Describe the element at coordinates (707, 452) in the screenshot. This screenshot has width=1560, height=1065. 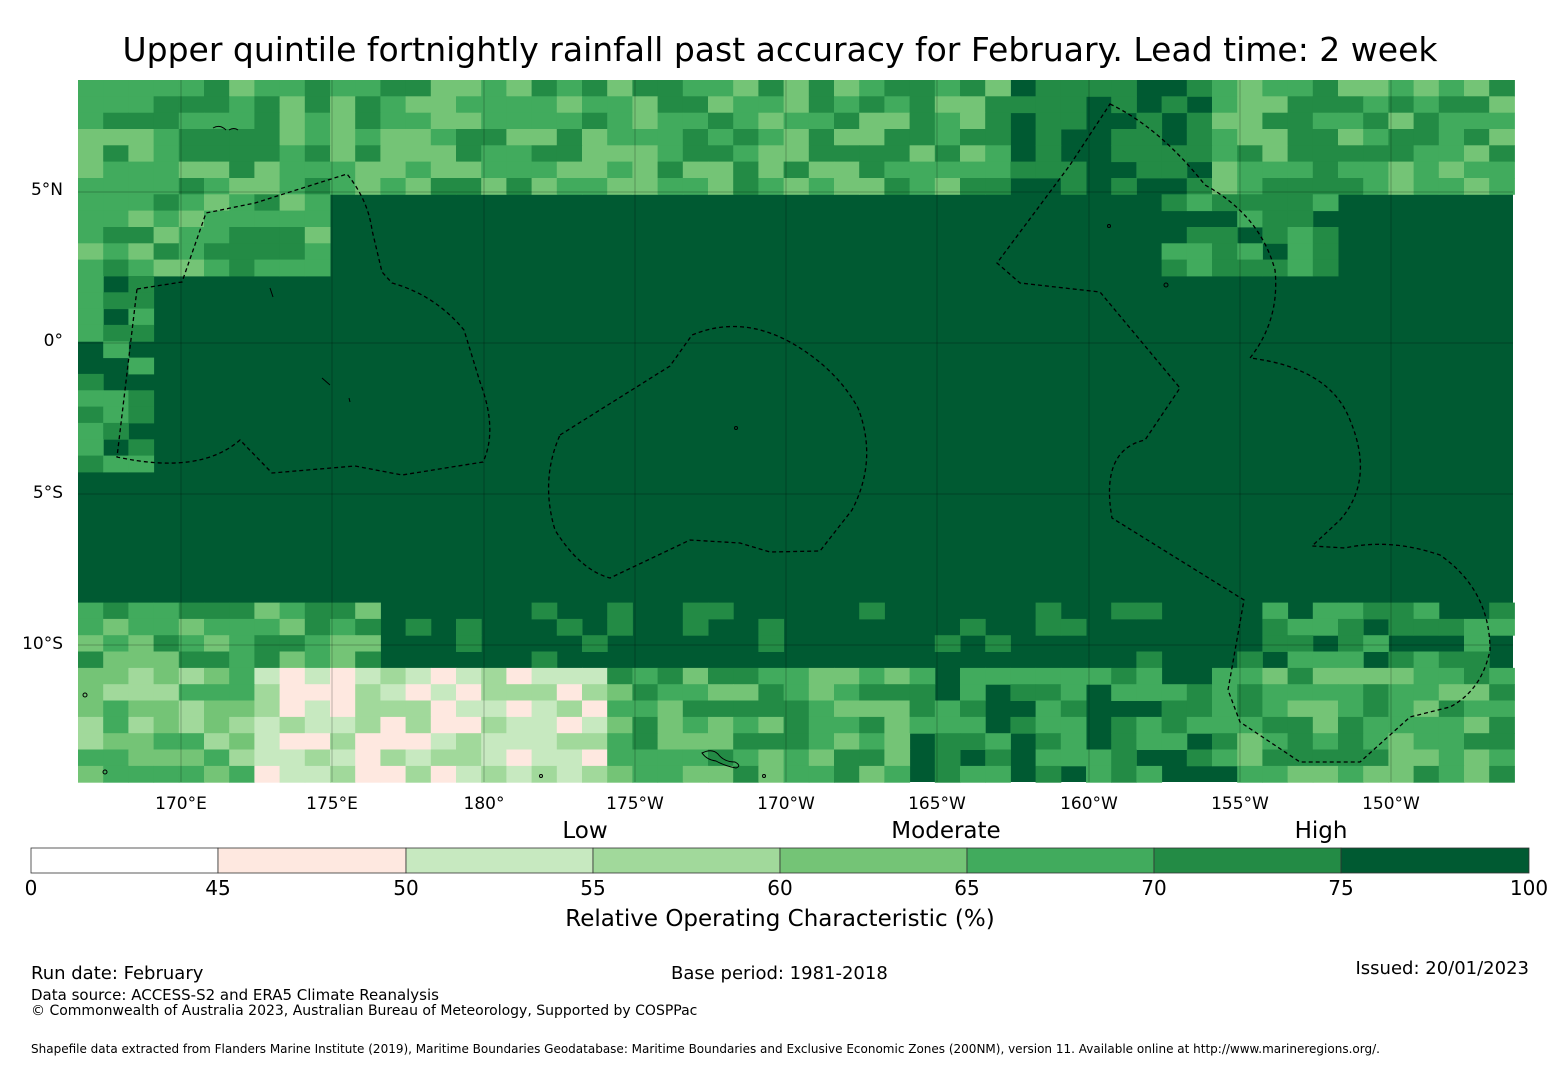
I see `eez-boundary-kiribati-phoenix` at that location.